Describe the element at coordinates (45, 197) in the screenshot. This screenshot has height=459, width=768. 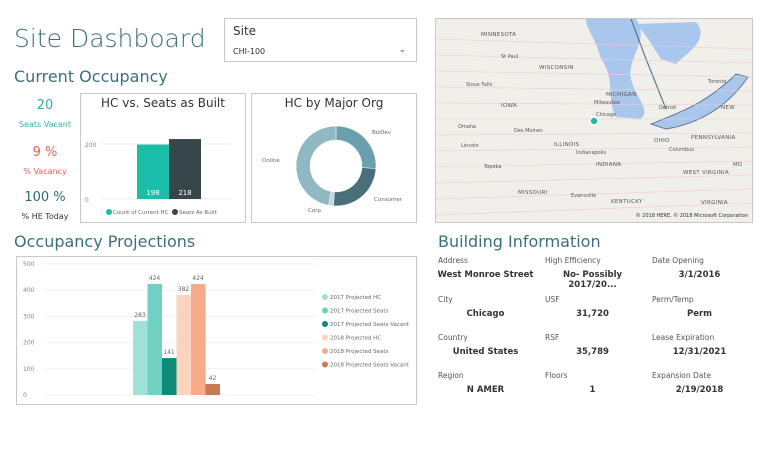
I see `kpi-value: 100 %` at that location.